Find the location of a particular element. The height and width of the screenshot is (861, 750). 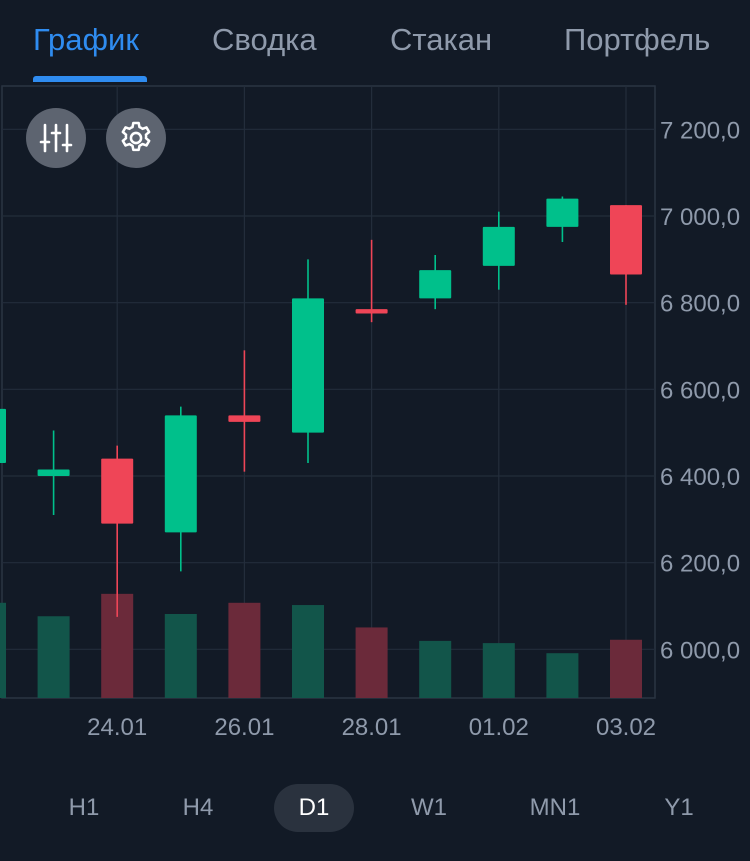

tab-chart: График is located at coordinates (86, 39).